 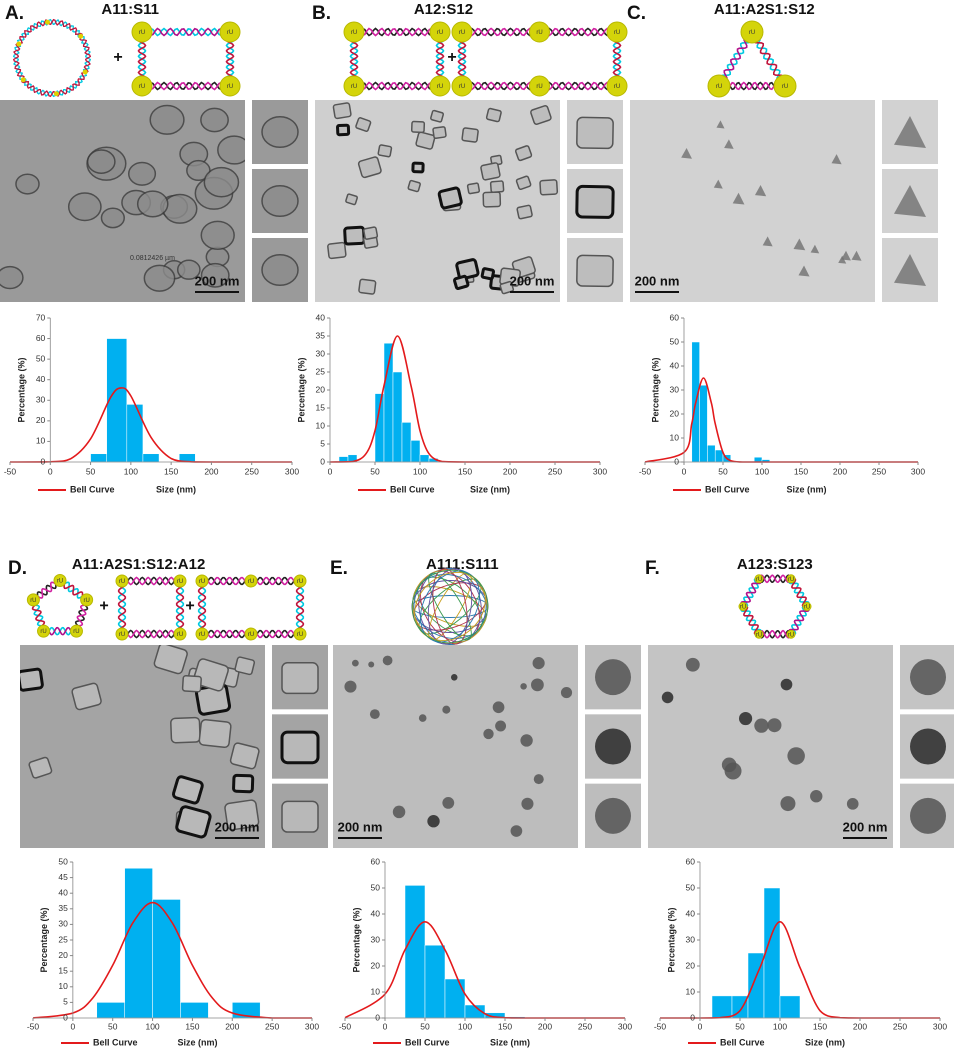 I want to click on x-tick-label: 50, so click(x=113, y=1026).